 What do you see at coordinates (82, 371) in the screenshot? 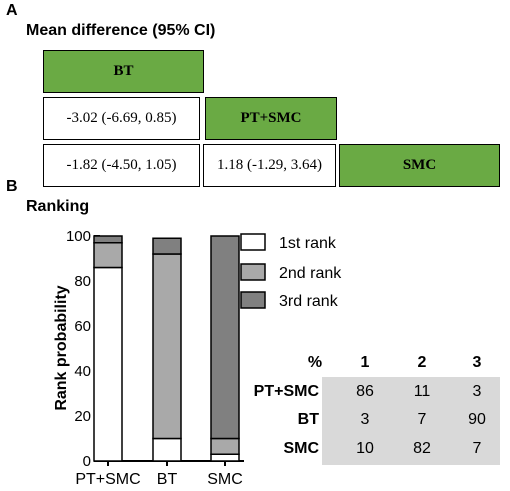
I see `y-tick-label: 40` at bounding box center [82, 371].